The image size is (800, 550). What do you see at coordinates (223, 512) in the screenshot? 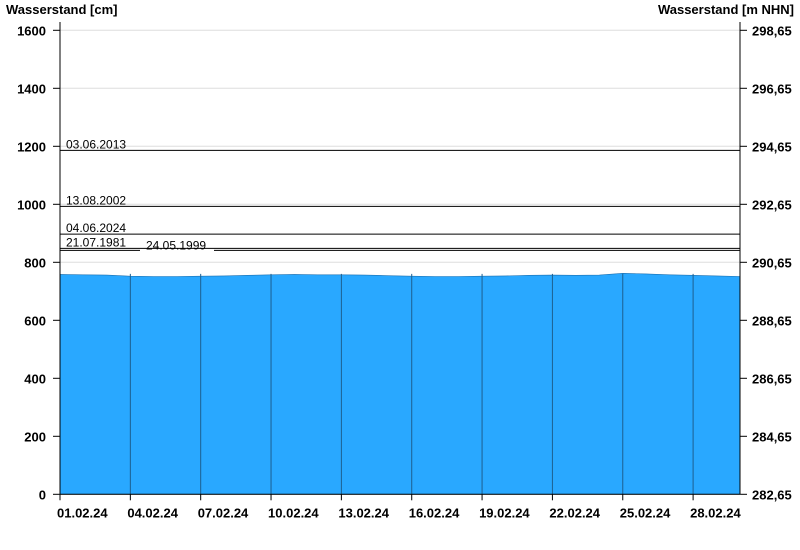
I see `x-tick-label: 07.02.24` at bounding box center [223, 512].